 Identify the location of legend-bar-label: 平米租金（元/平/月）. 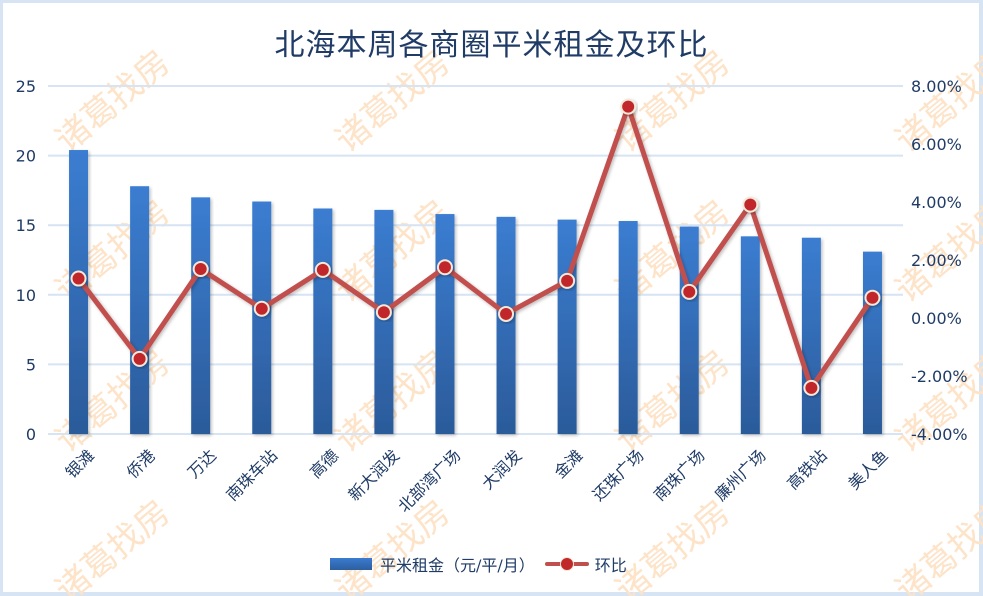
(457, 565).